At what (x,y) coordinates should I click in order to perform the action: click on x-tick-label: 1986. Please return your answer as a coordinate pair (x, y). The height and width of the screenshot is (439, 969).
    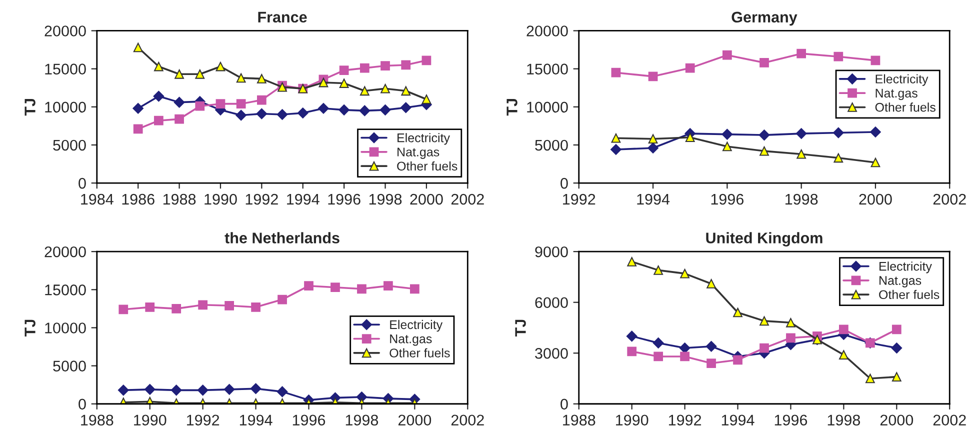
    Looking at the image, I should click on (138, 199).